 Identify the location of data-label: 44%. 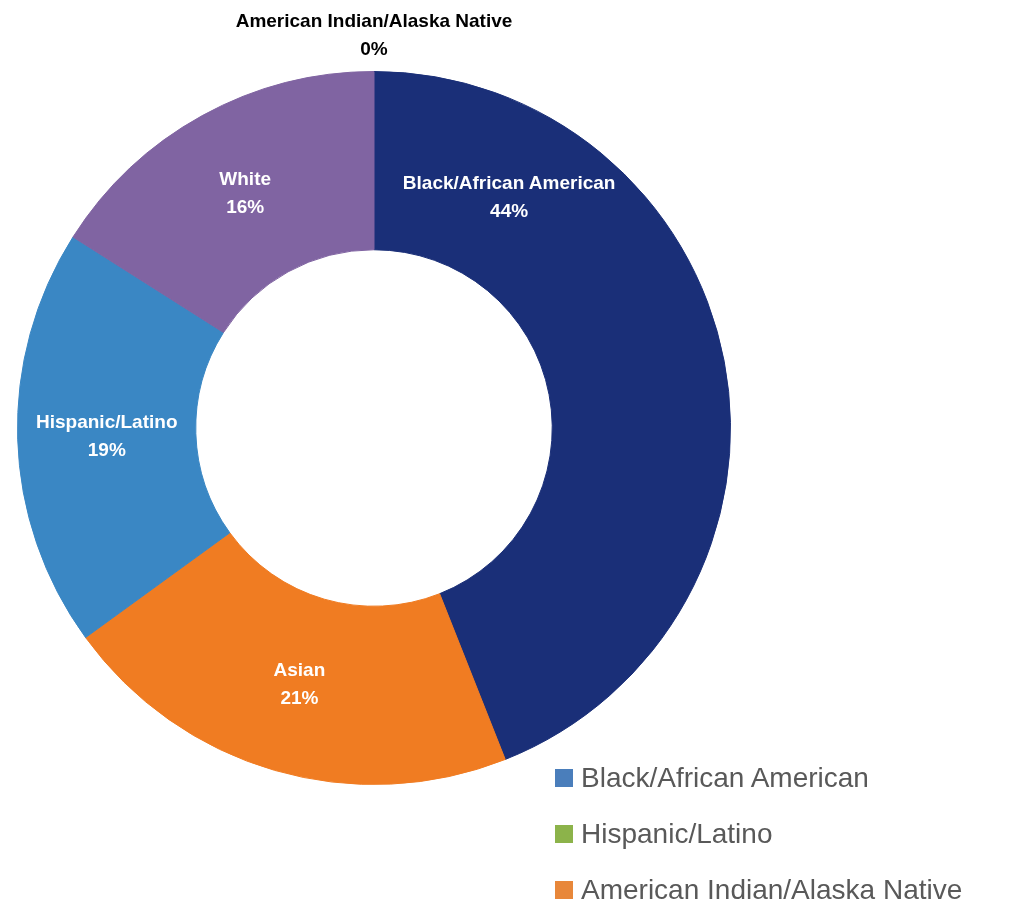
(509, 210).